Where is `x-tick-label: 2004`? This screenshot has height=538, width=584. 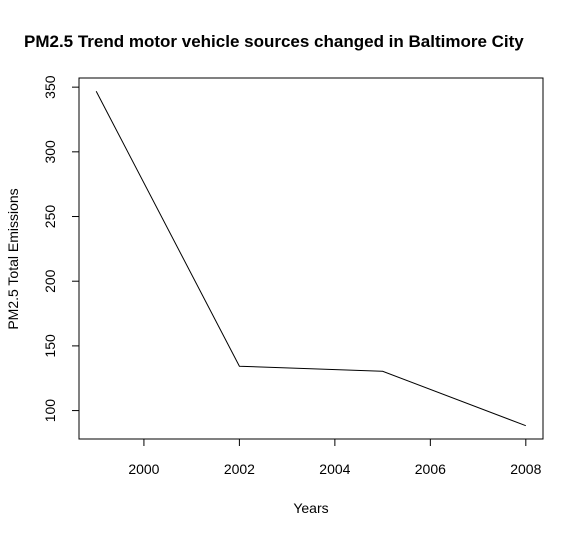 x-tick-label: 2004 is located at coordinates (334, 469).